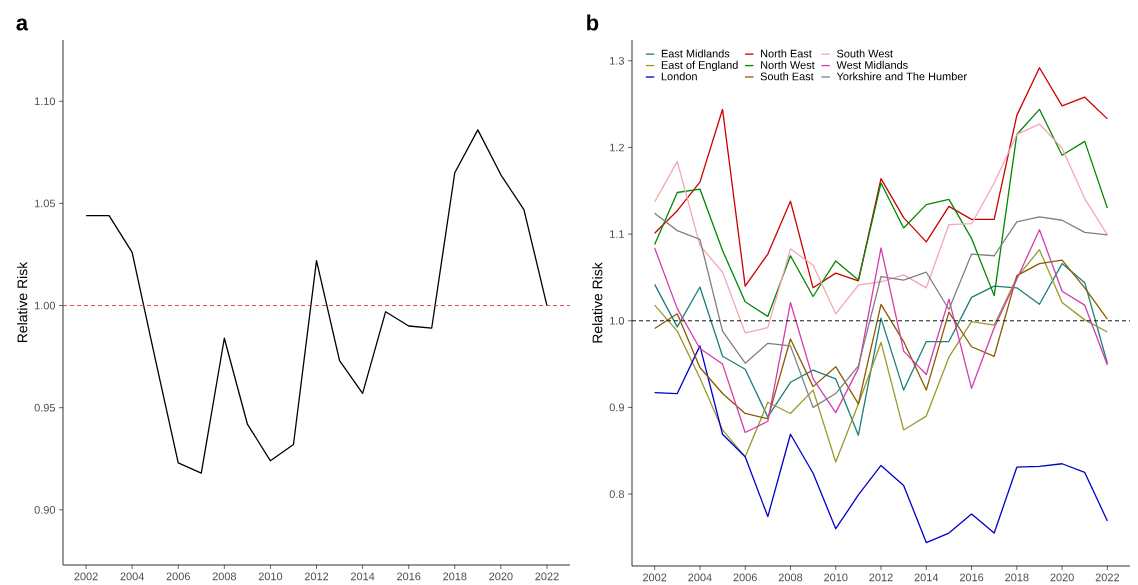 The width and height of the screenshot is (1138, 585). What do you see at coordinates (617, 147) in the screenshot?
I see `y-tick-label: 1.2` at bounding box center [617, 147].